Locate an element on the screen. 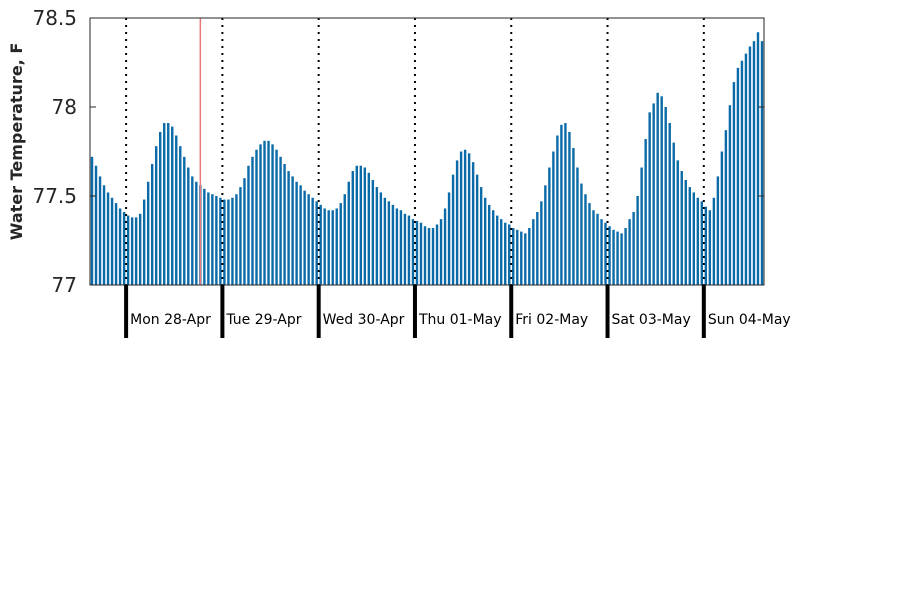 The height and width of the screenshot is (600, 900). day-label: Fri 02-May is located at coordinates (551, 320).